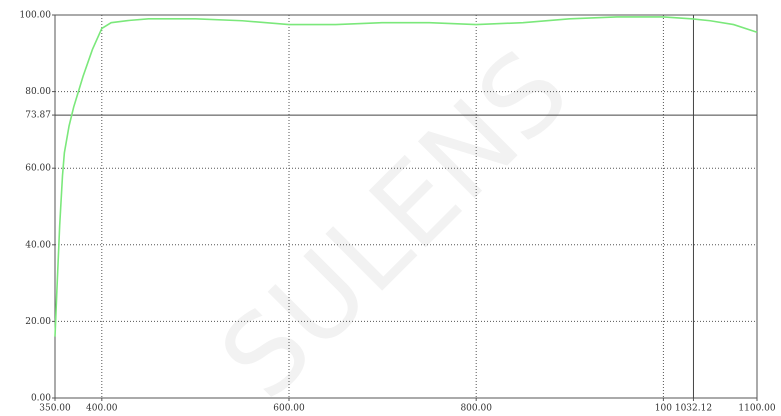  Describe the element at coordinates (38, 92) in the screenshot. I see `y-tick-label: 80.00` at that location.